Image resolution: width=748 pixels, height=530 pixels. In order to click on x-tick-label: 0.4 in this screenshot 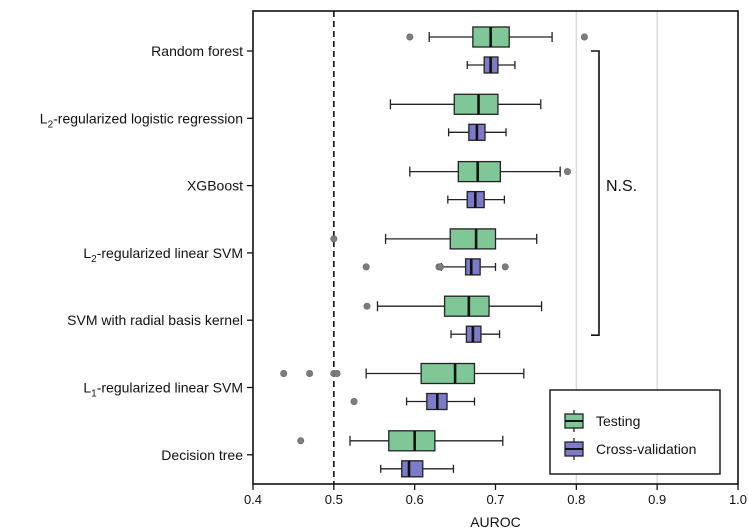, I will do `click(253, 499)`.